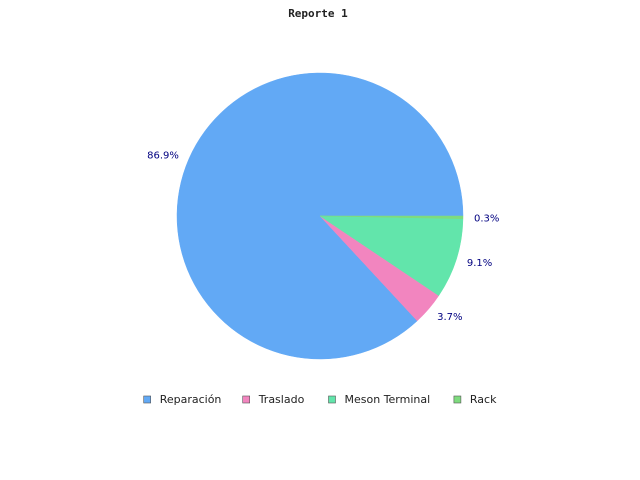 This screenshot has height=480, width=640. I want to click on legend-swatch-rack, so click(457, 399).